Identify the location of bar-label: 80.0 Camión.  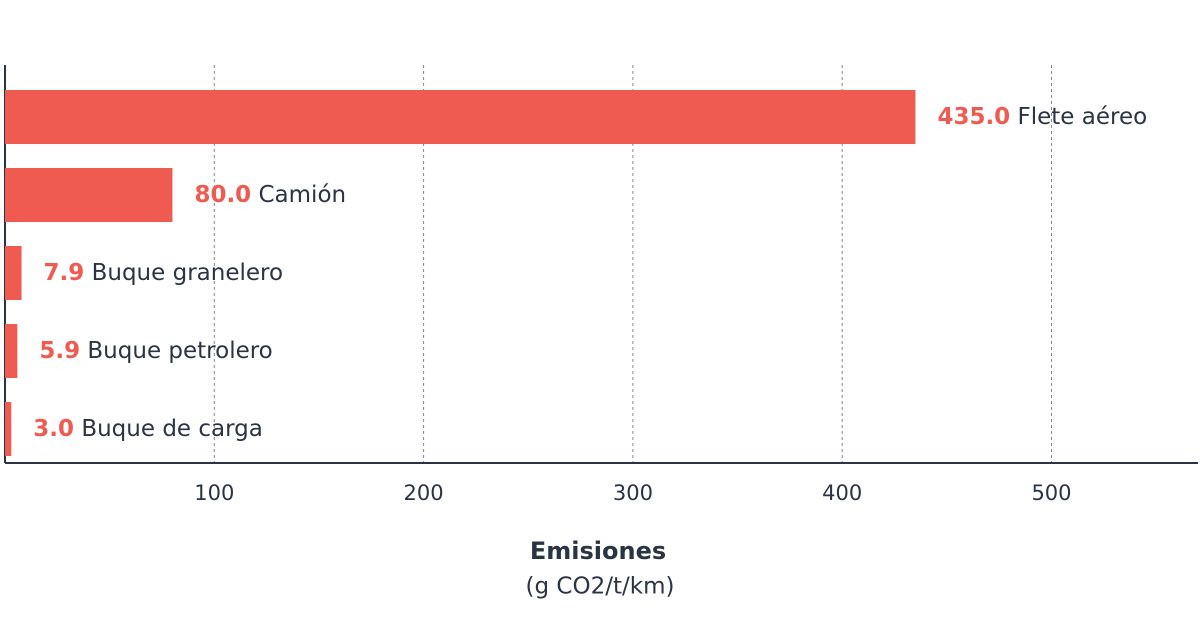
(270, 195).